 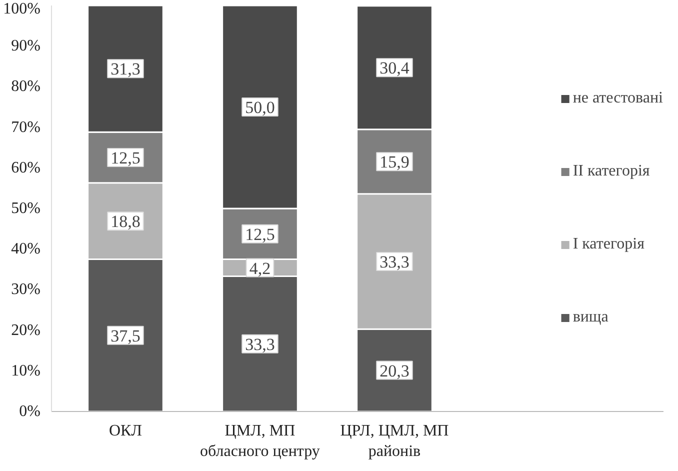 I want to click on data-label: 50,0, so click(x=260, y=107).